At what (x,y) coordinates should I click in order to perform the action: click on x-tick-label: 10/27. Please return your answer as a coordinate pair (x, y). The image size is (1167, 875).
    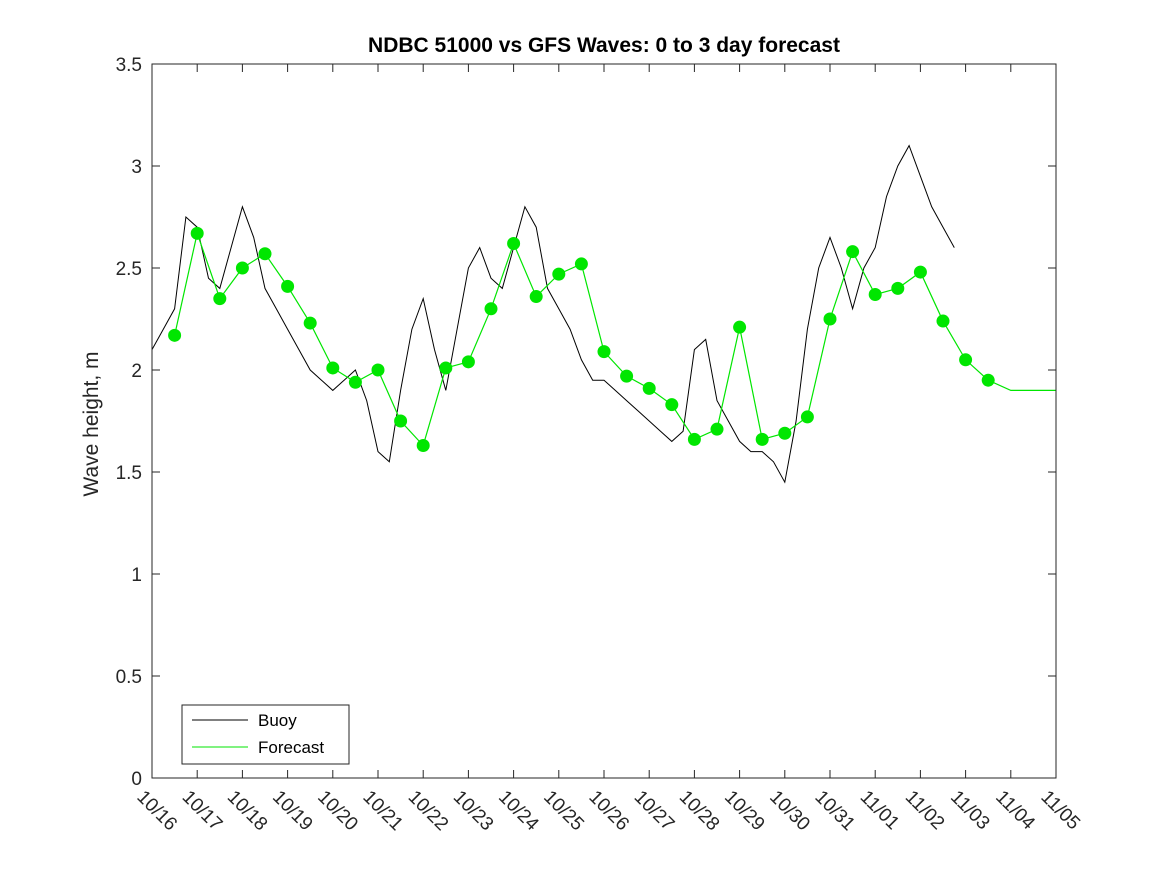
    Looking at the image, I should click on (654, 811).